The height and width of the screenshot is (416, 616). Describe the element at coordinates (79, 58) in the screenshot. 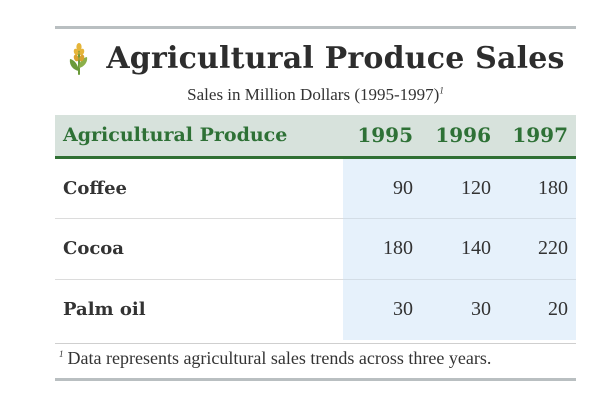

I see `wheat-icon` at that location.